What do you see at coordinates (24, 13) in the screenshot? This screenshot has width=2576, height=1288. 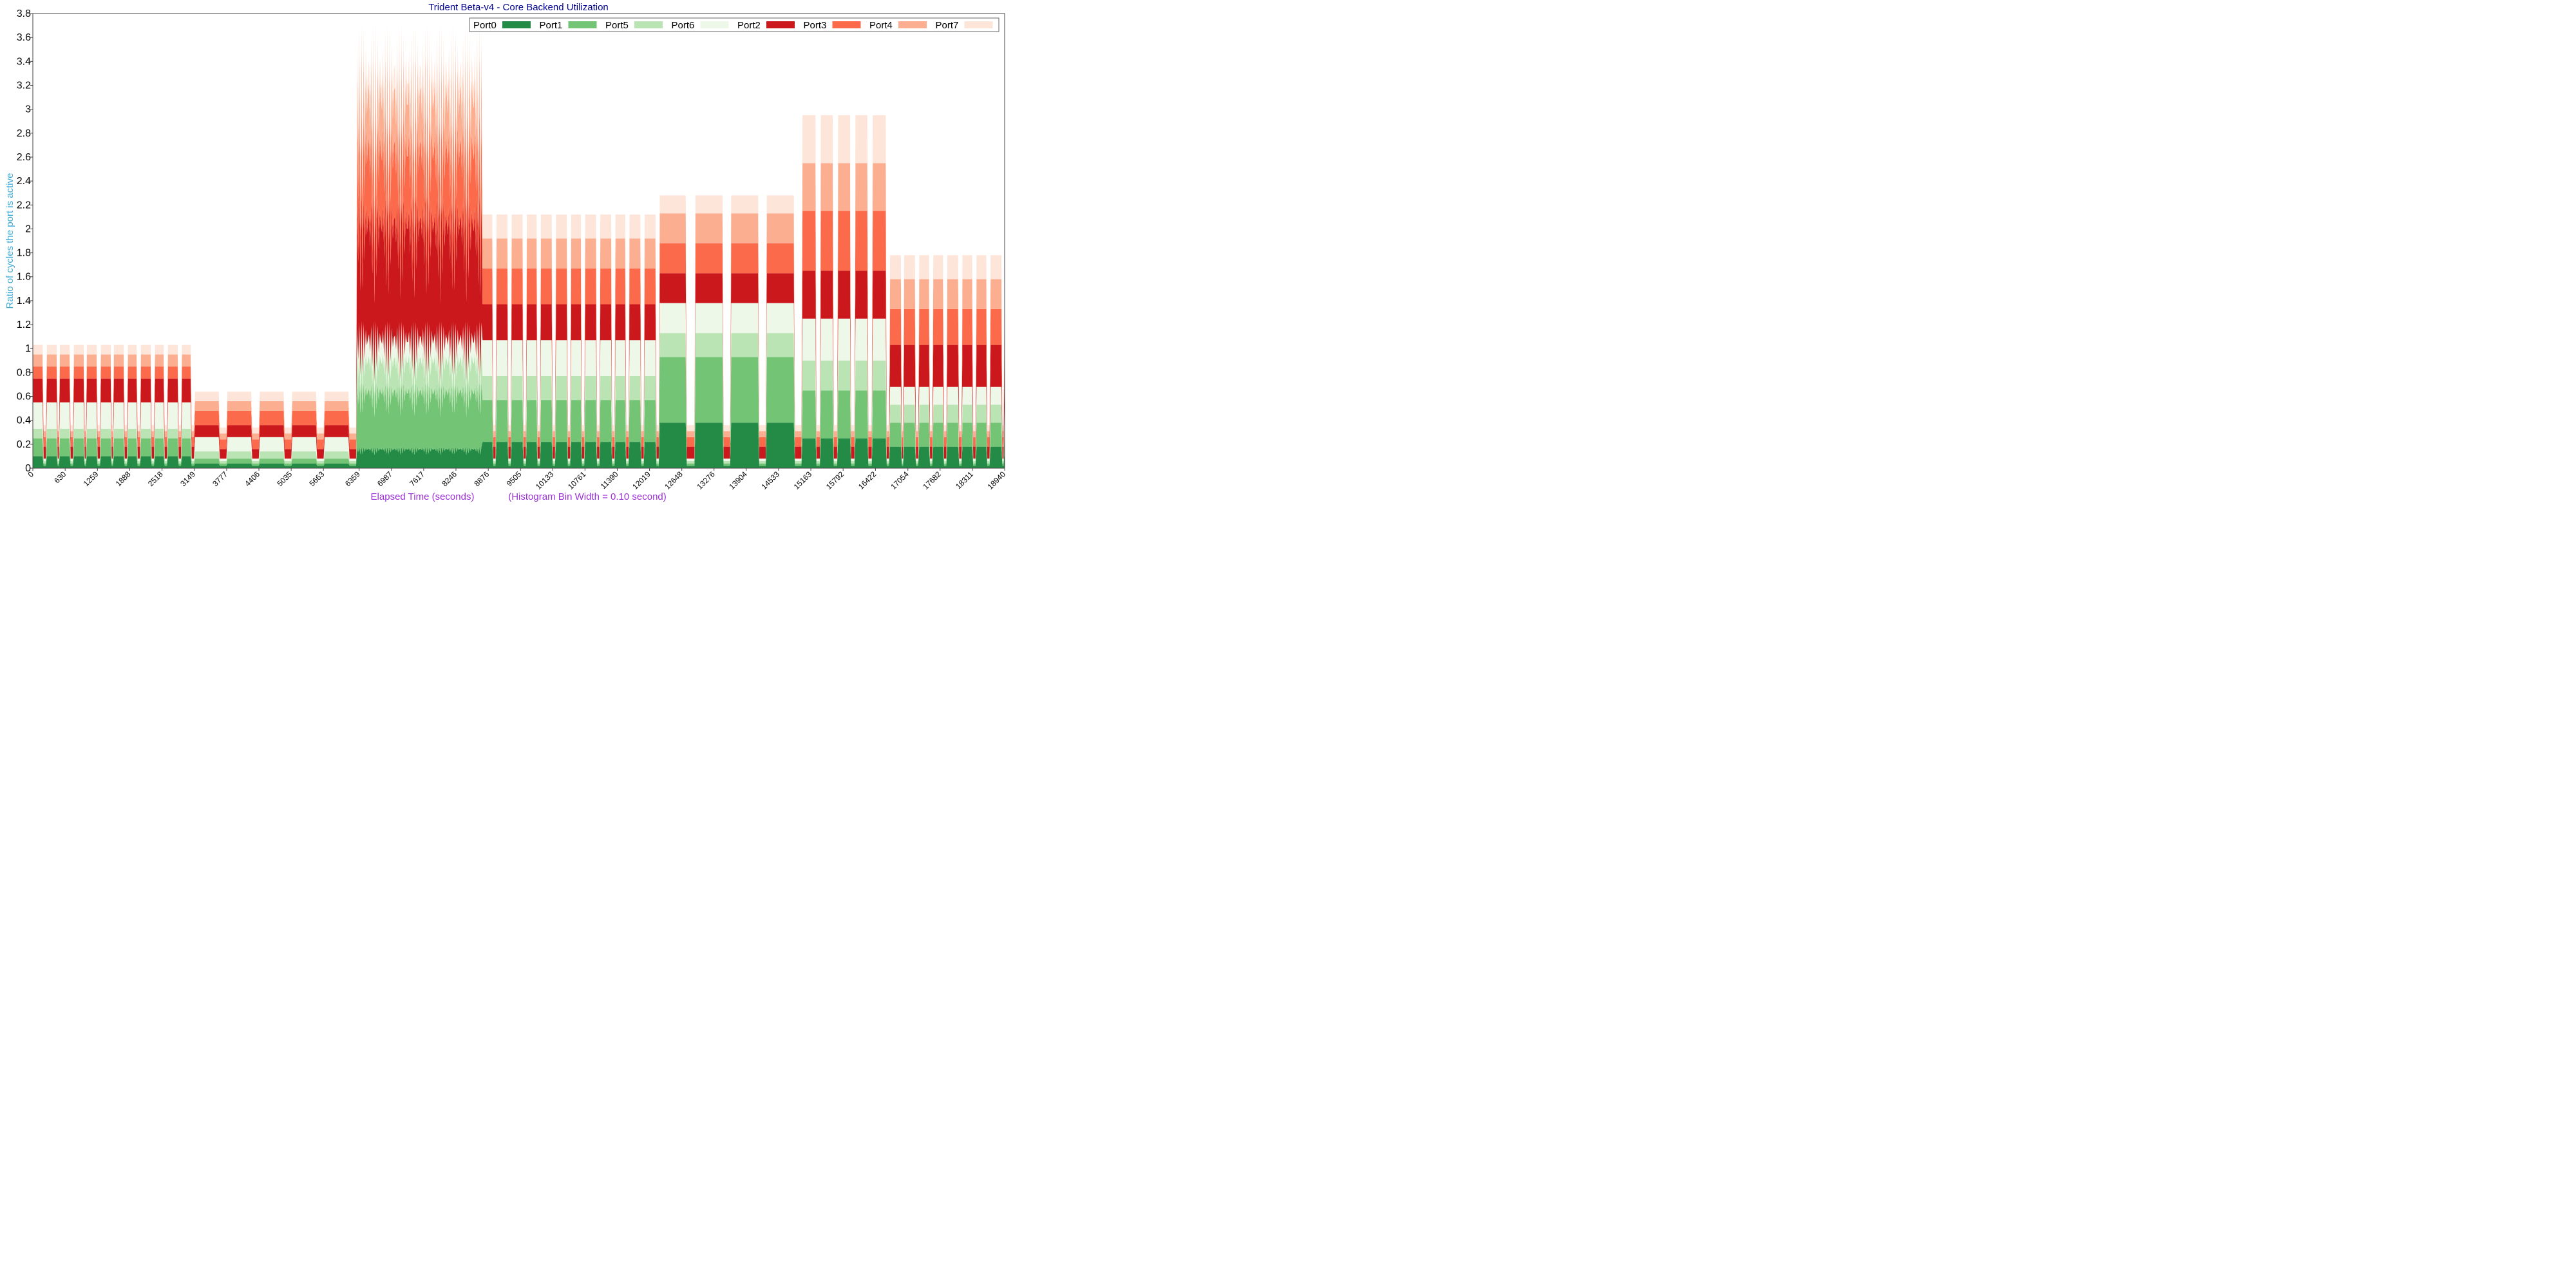 I see `y-tick-label: 3.8` at bounding box center [24, 13].